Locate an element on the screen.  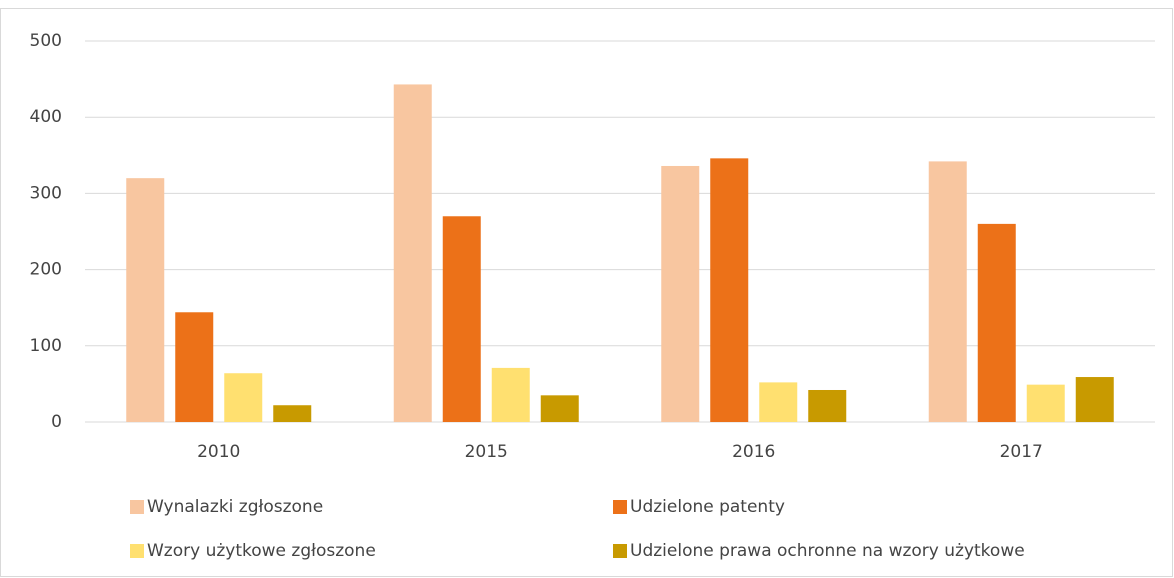
x-tick-label: 2015 is located at coordinates (486, 452).